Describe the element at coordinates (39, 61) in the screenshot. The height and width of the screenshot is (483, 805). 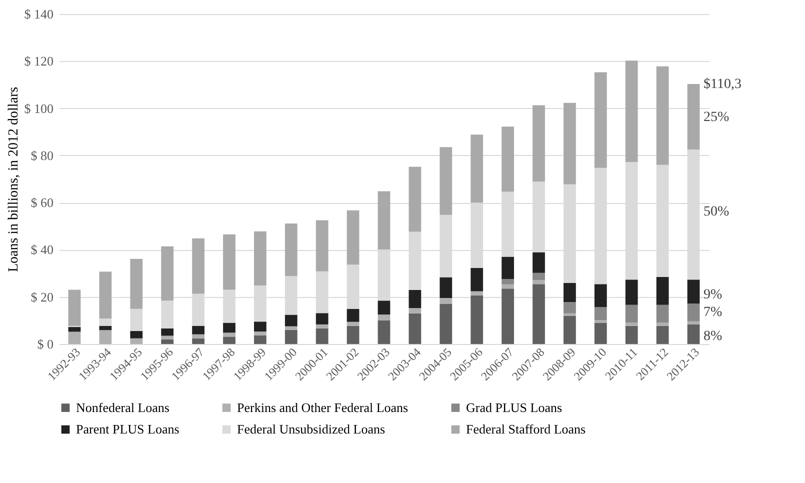
I see `y-tick-label: $ 120` at that location.